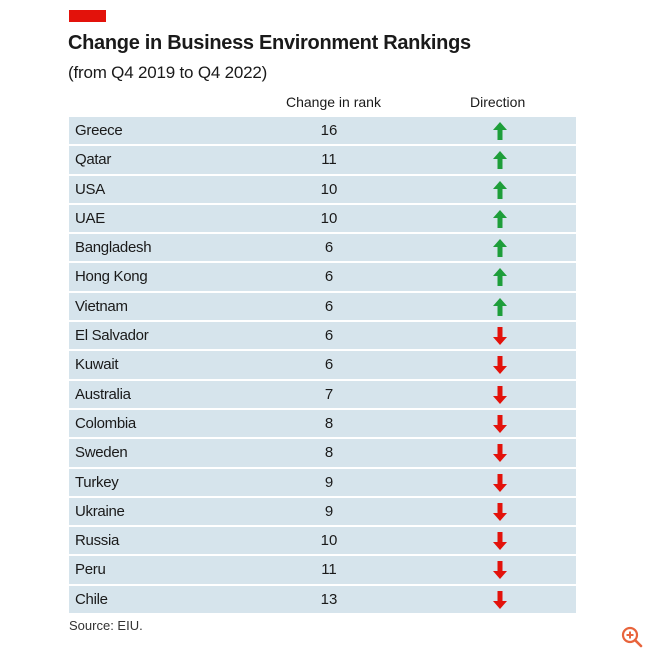 This screenshot has width=650, height=654. What do you see at coordinates (90, 218) in the screenshot?
I see `country-label: UAE` at bounding box center [90, 218].